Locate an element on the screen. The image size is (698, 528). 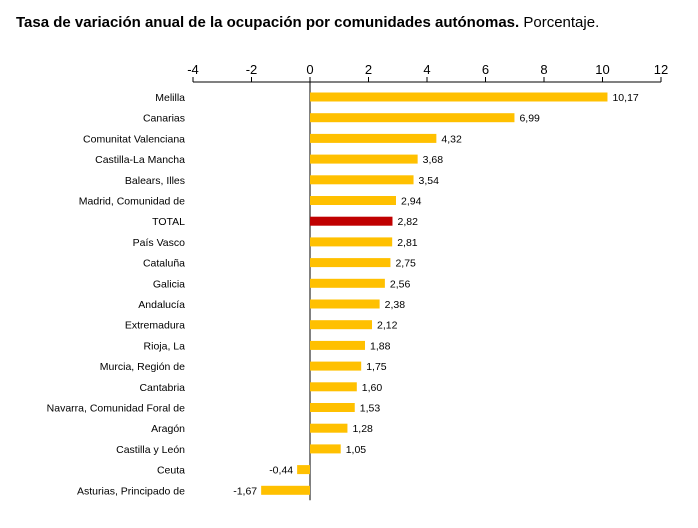
category-label: Extremadura is located at coordinates (155, 326).